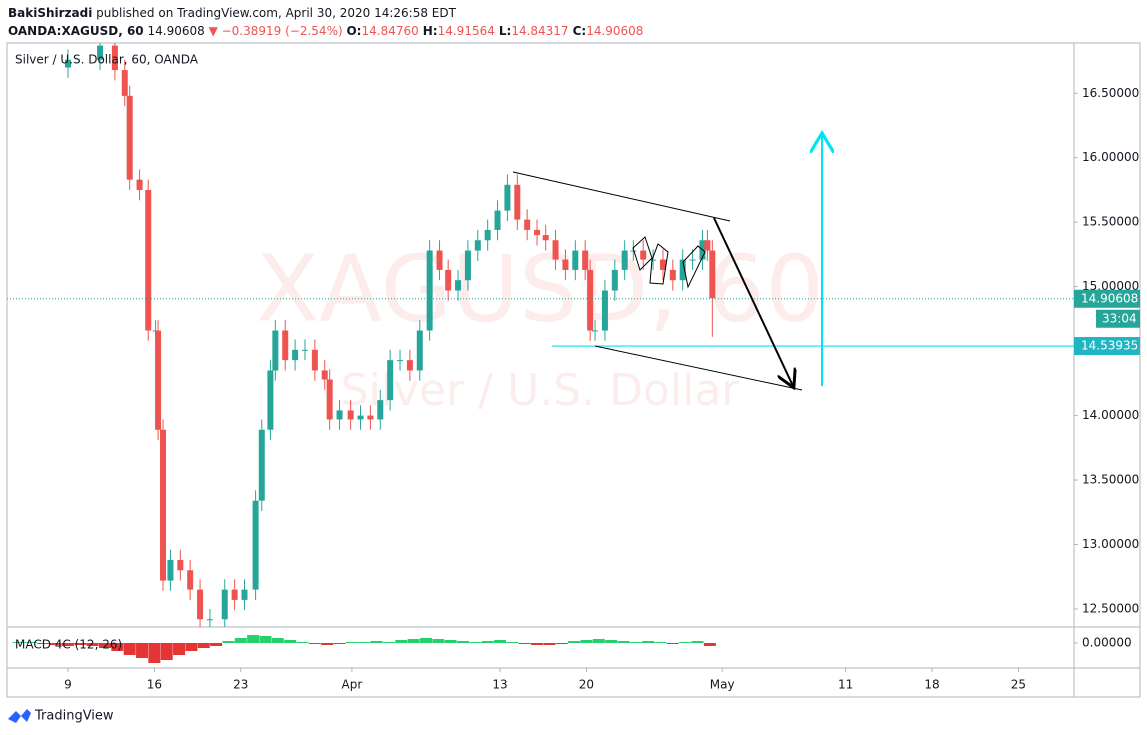 This screenshot has height=735, width=1147. Describe the element at coordinates (1109, 298) in the screenshot. I see `price-label: 14.90608` at that location.